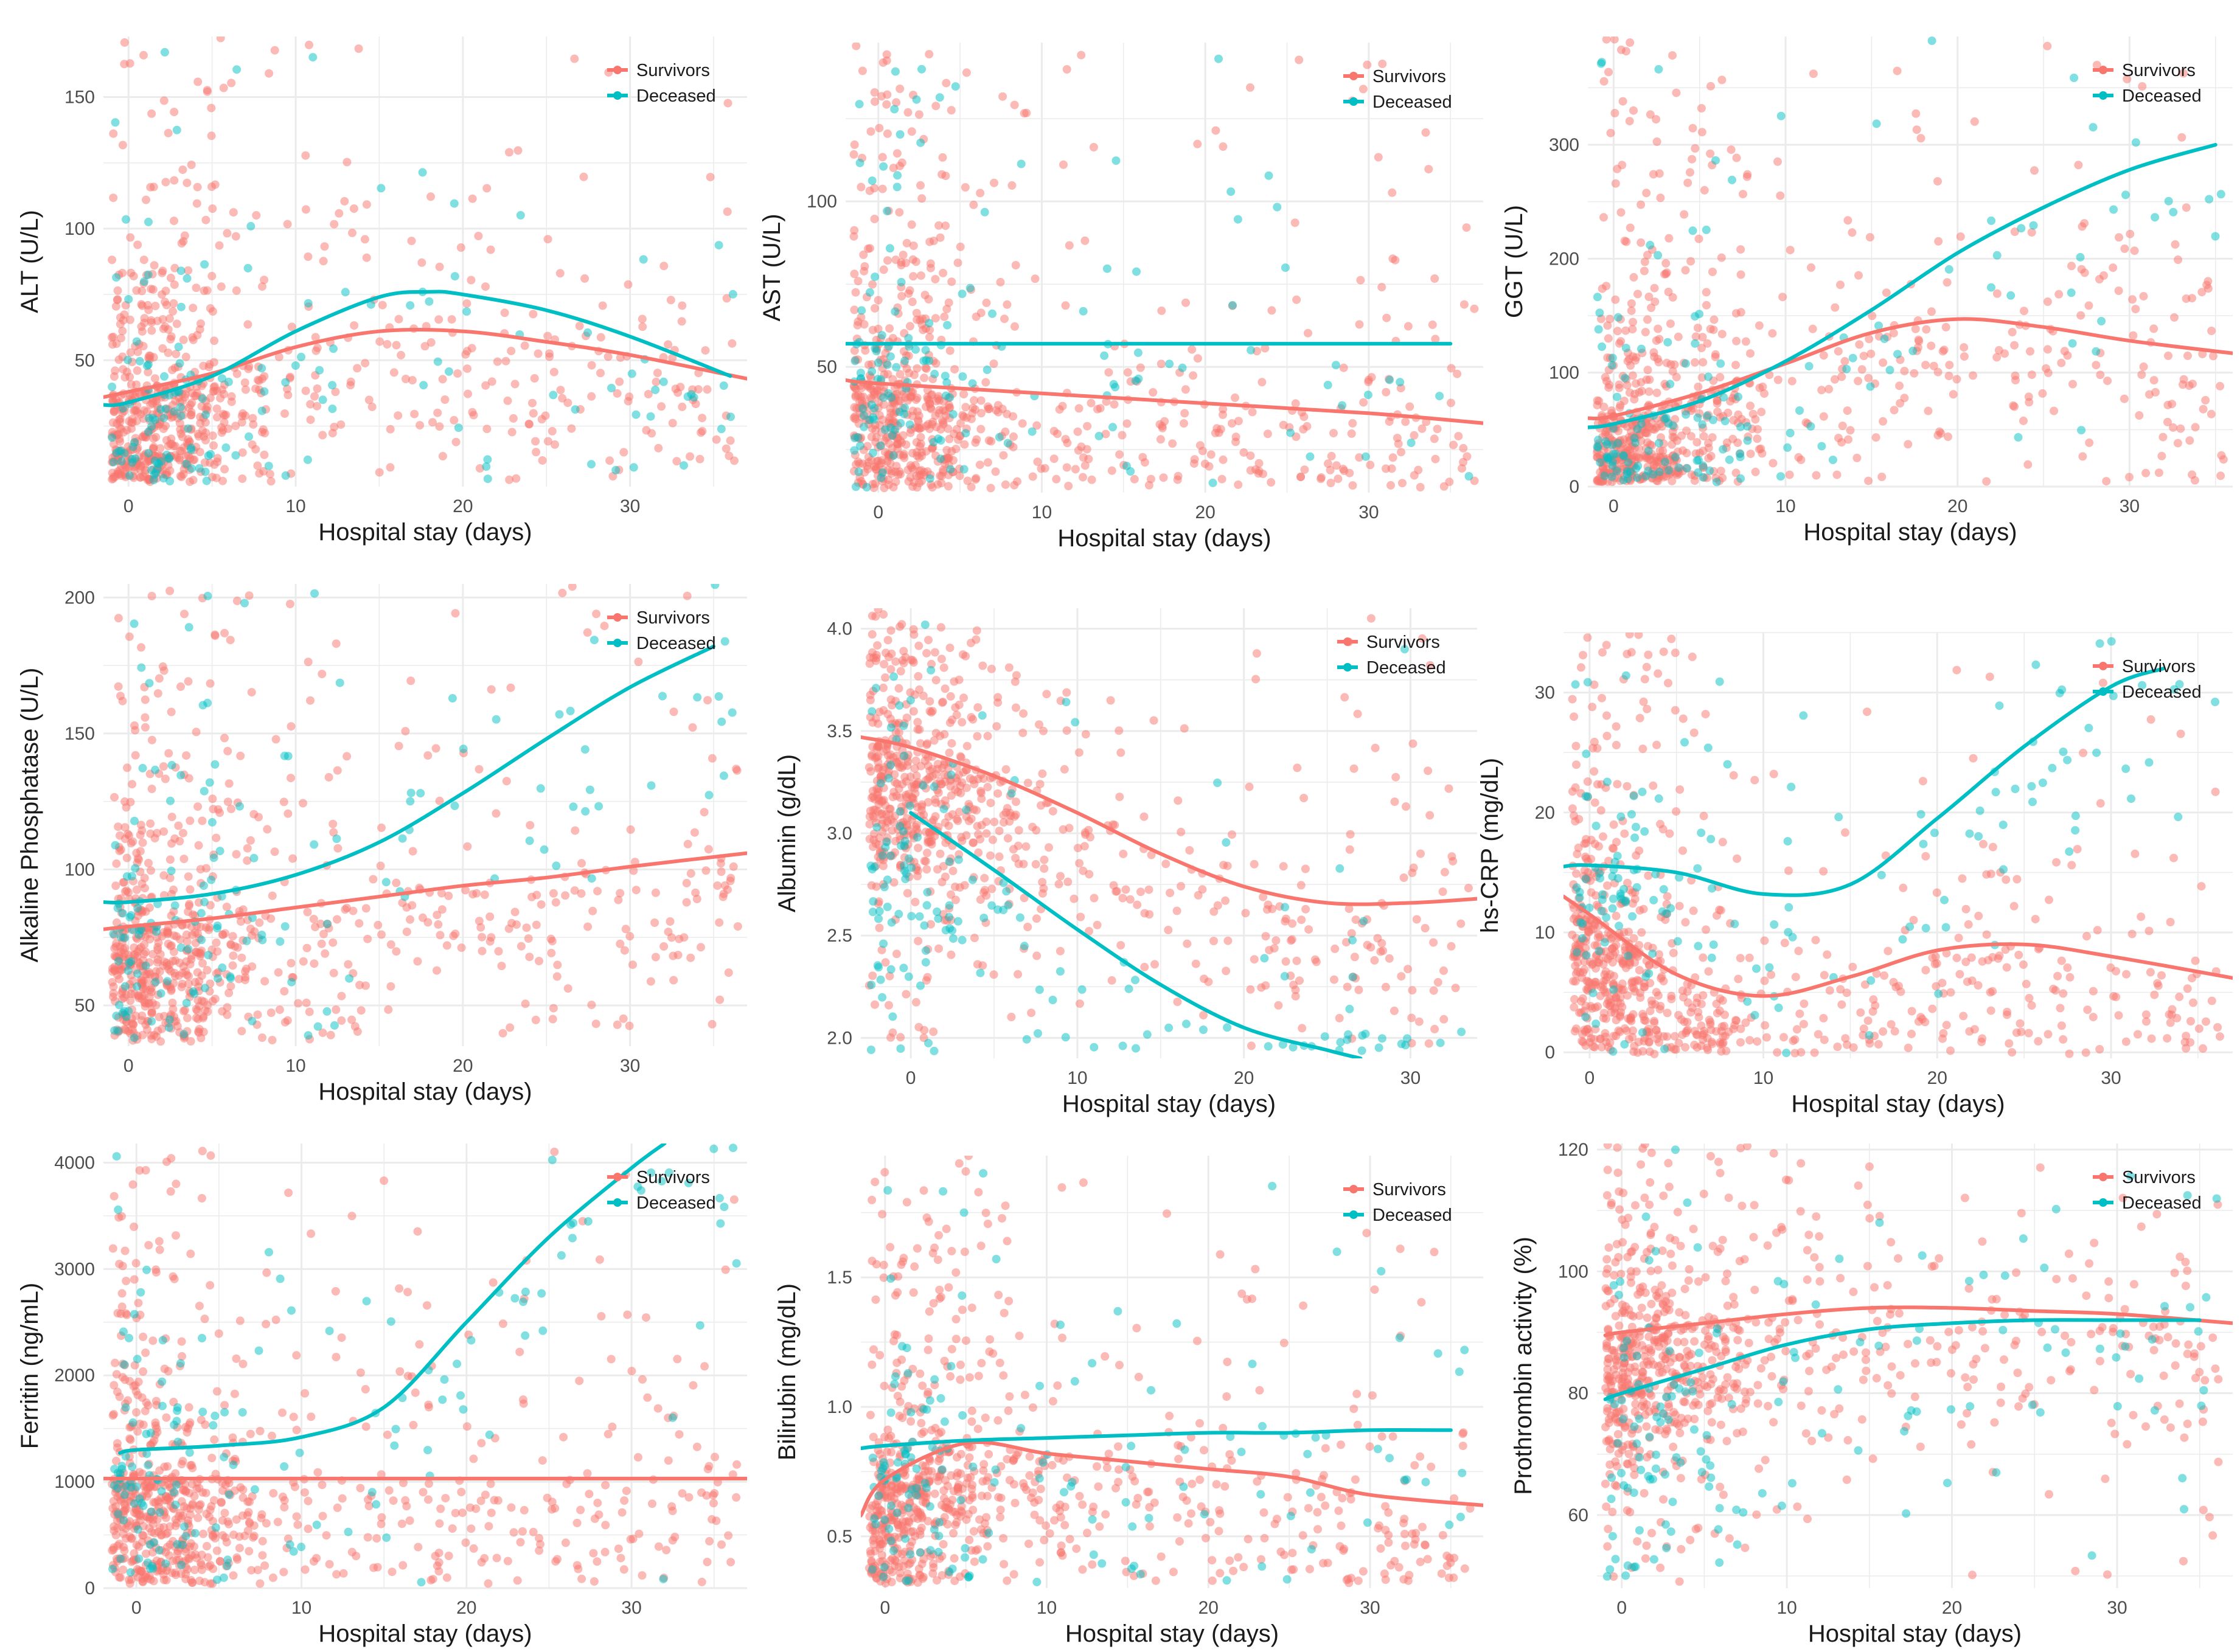  What do you see at coordinates (409, 775) in the screenshot?
I see `fit-line-deceased` at bounding box center [409, 775].